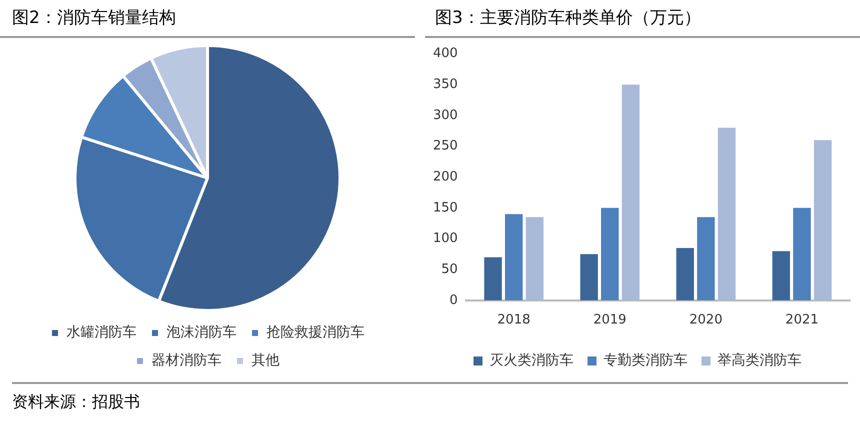  I want to click on legend-label: 专勤类消防车, so click(646, 360).